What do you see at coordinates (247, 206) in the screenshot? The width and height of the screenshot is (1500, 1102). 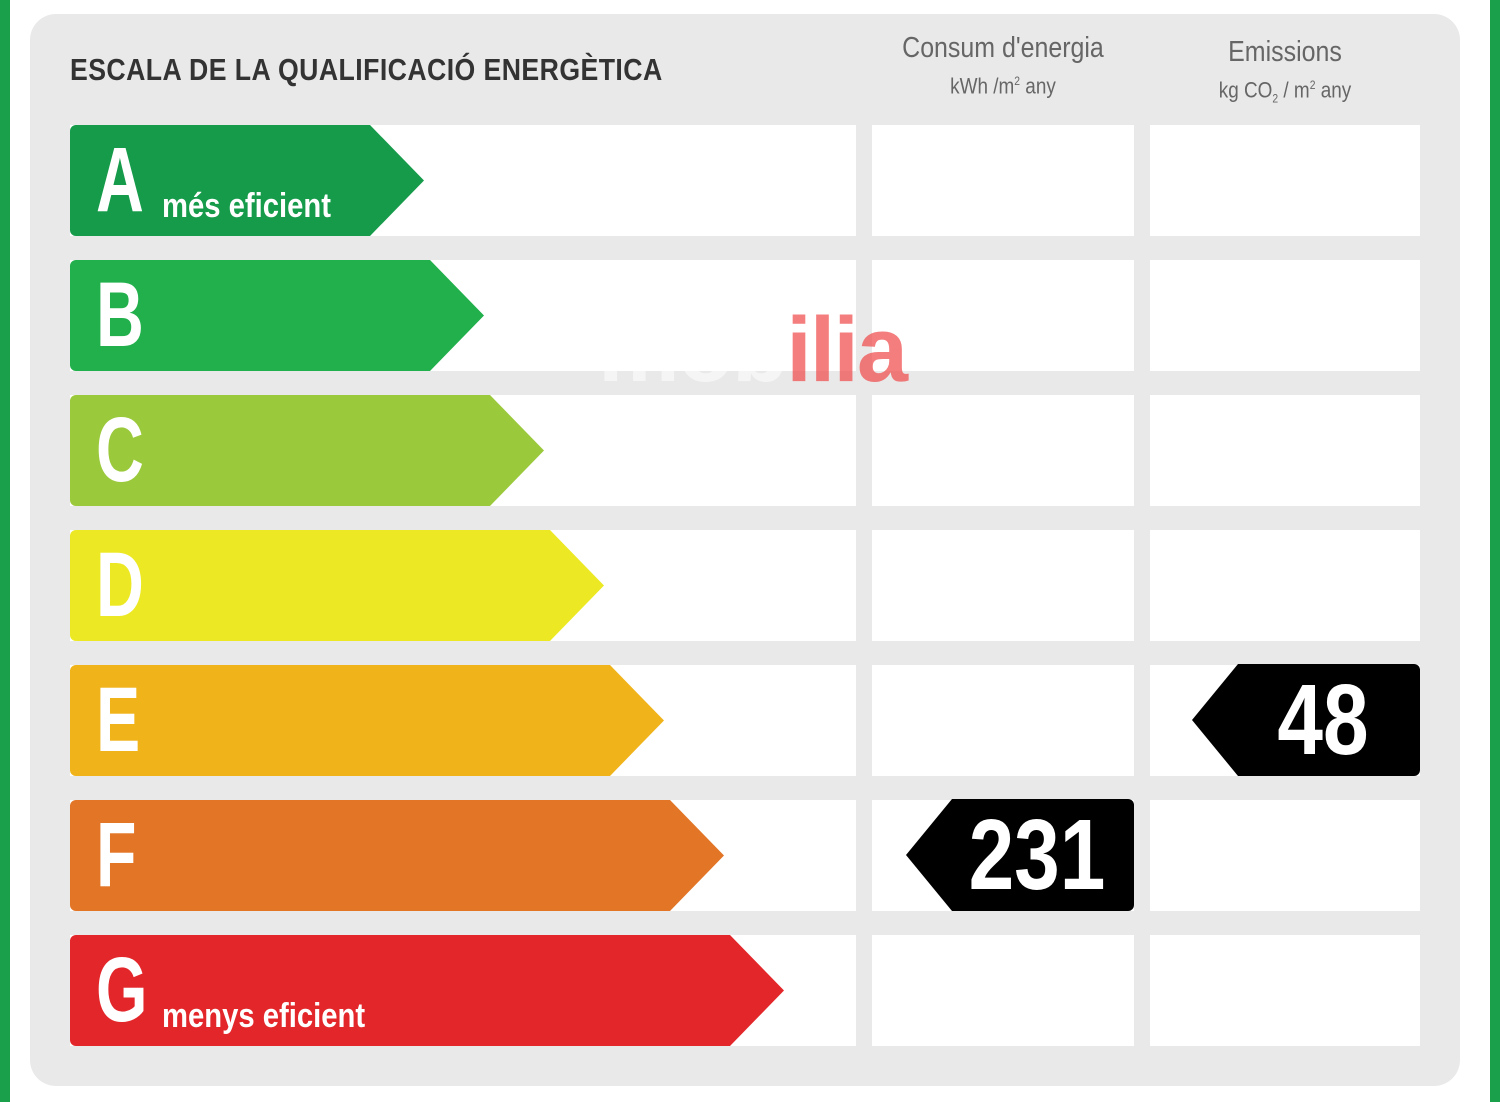 I see `band-caption: més eficient` at bounding box center [247, 206].